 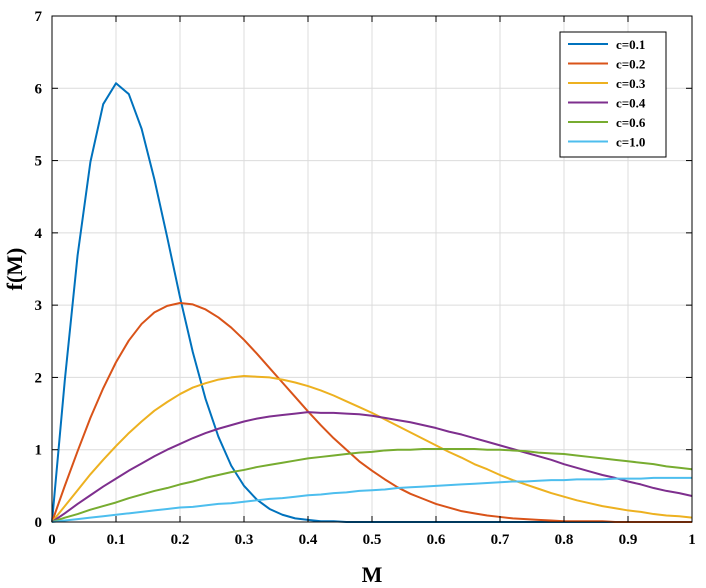 I want to click on legend-entry: c=0.3, so click(x=631, y=83).